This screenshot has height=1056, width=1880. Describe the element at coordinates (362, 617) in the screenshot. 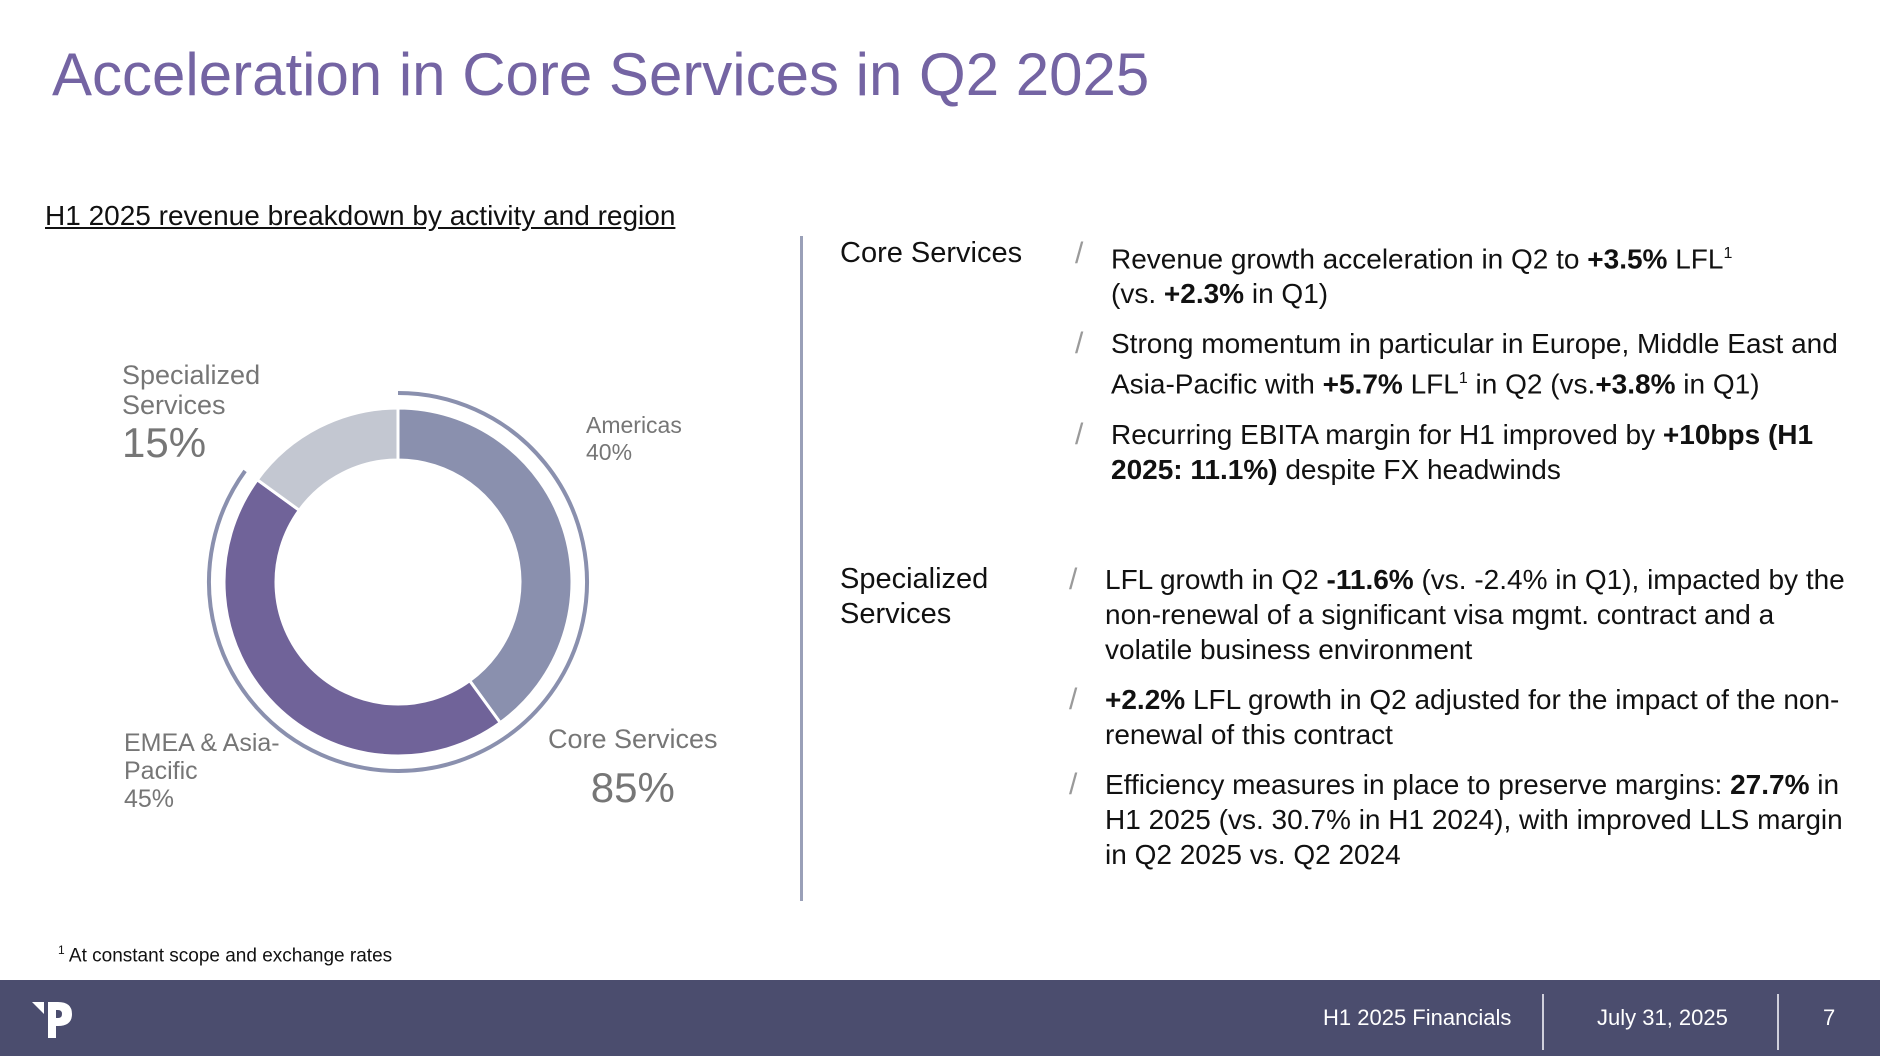

I see `slice-emea-asia-pacific` at that location.